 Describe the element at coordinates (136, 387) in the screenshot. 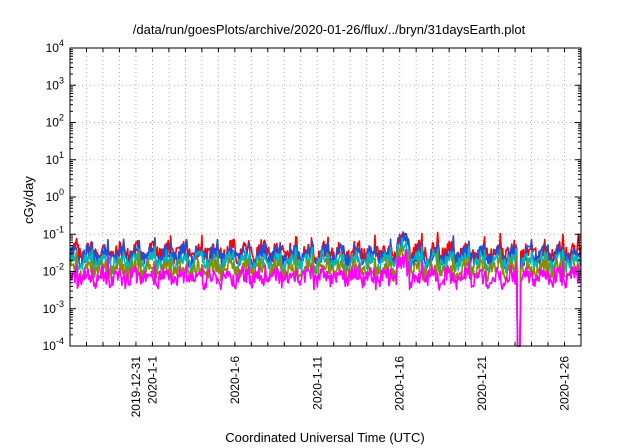

I see `x-tick-label: 2019-12-31` at that location.